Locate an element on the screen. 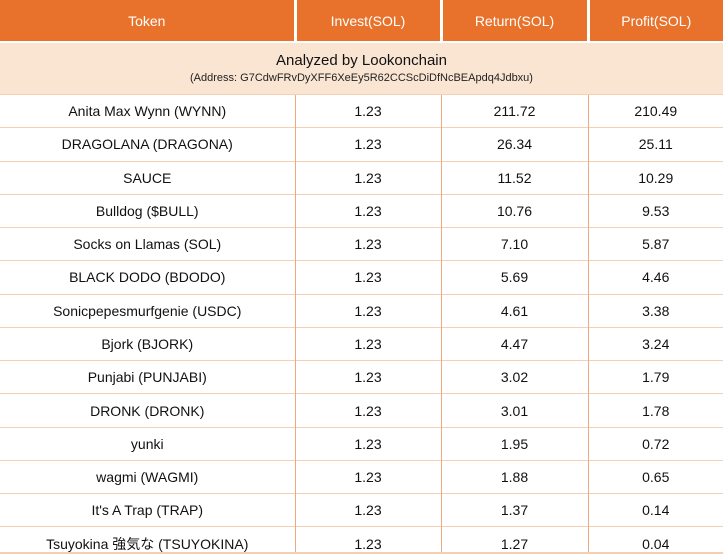 The height and width of the screenshot is (554, 723). return-cell: 211.72 is located at coordinates (514, 110).